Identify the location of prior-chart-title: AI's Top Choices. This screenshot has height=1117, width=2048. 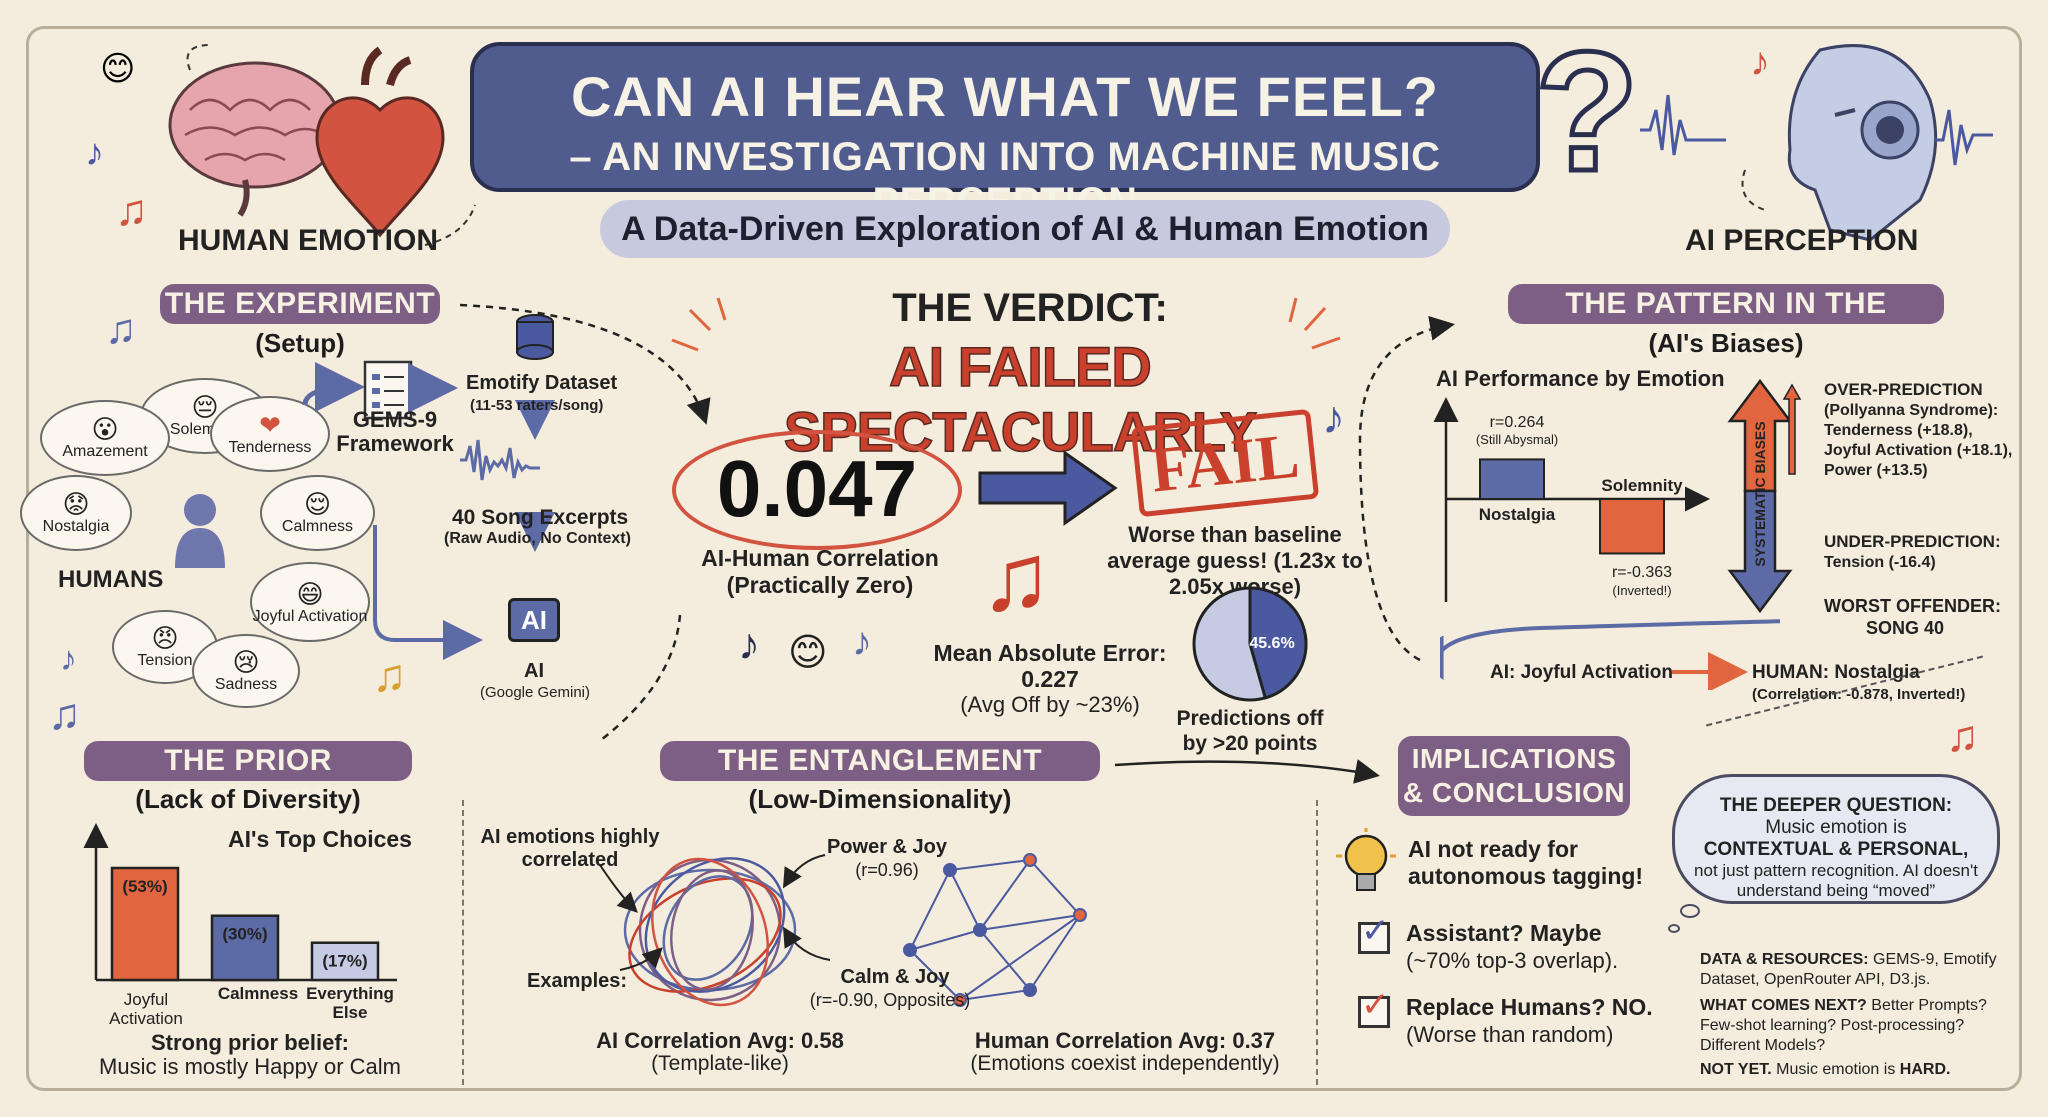
(320, 839).